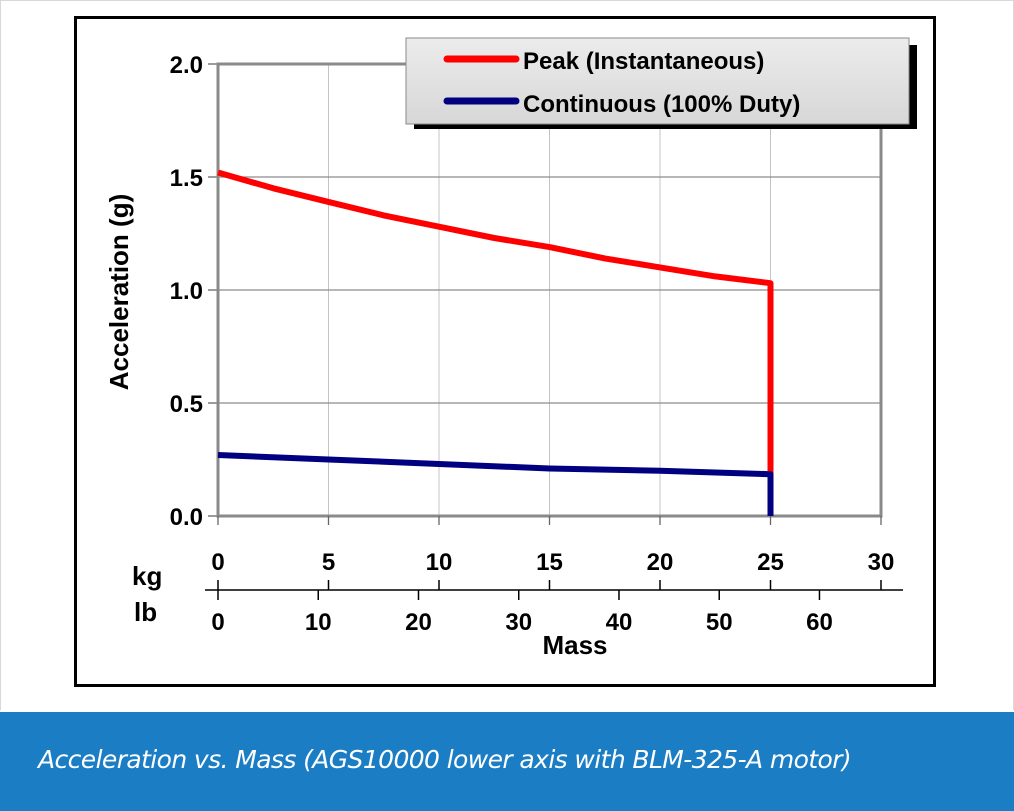  What do you see at coordinates (643, 61) in the screenshot?
I see `legend-label-peak: Peak (Instantaneous)` at bounding box center [643, 61].